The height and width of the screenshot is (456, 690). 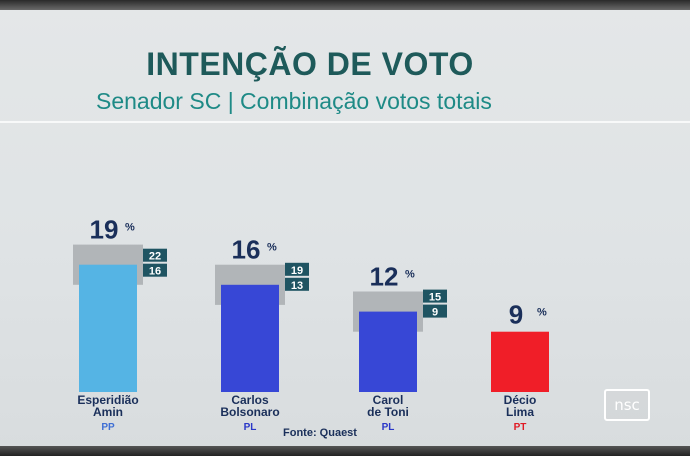 What do you see at coordinates (520, 427) in the screenshot?
I see `party-label-4: PT` at bounding box center [520, 427].